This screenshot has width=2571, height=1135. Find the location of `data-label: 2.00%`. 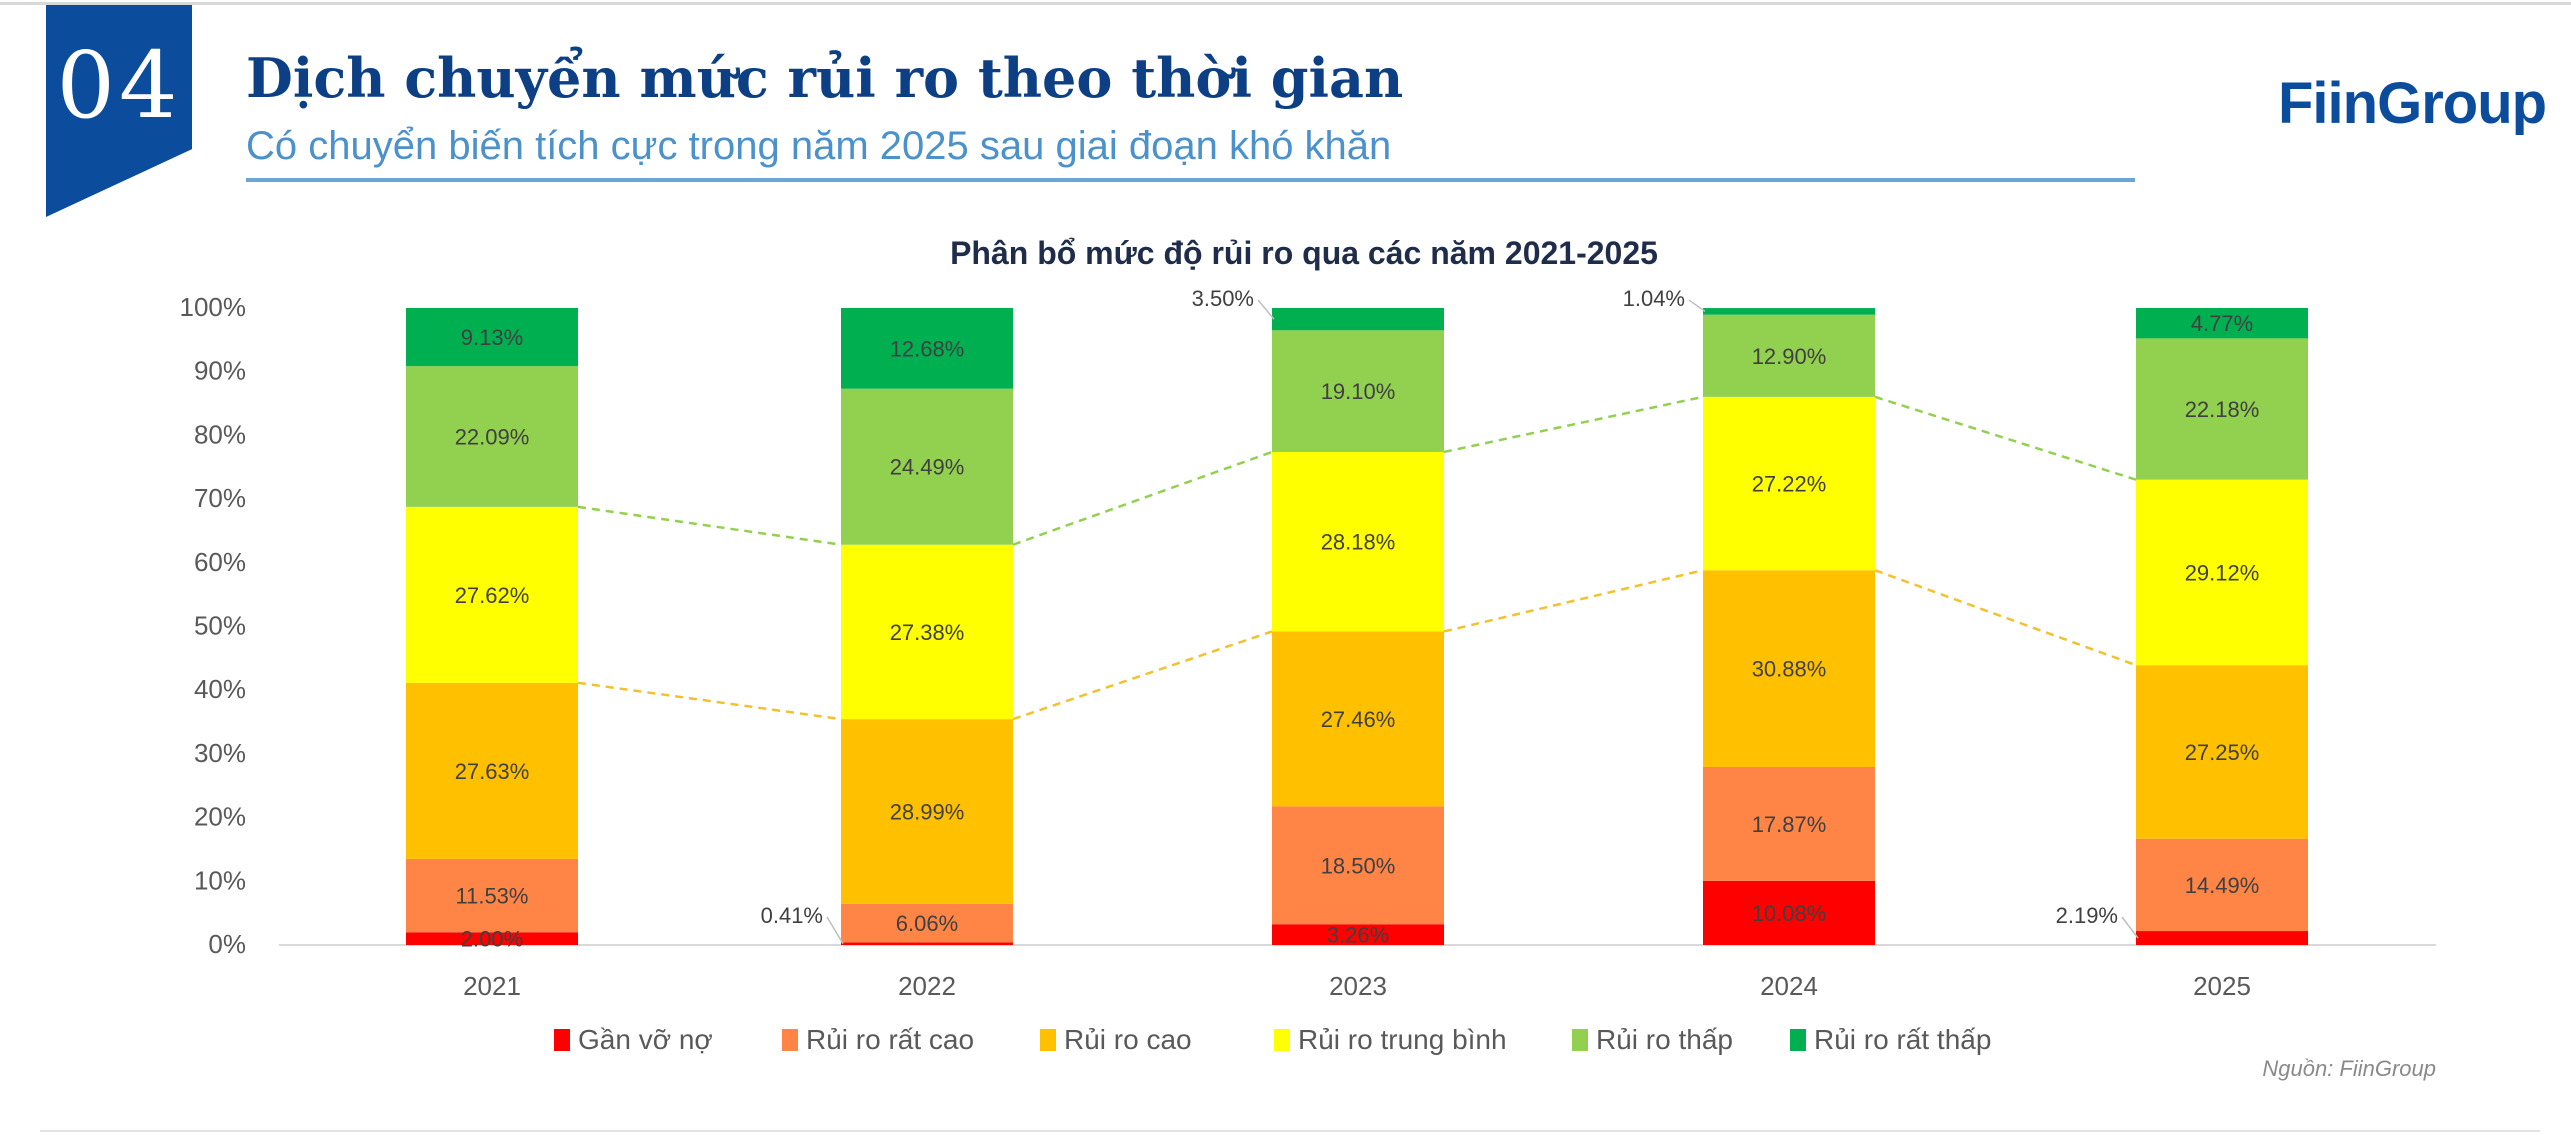

data-label: 2.00% is located at coordinates (492, 939).